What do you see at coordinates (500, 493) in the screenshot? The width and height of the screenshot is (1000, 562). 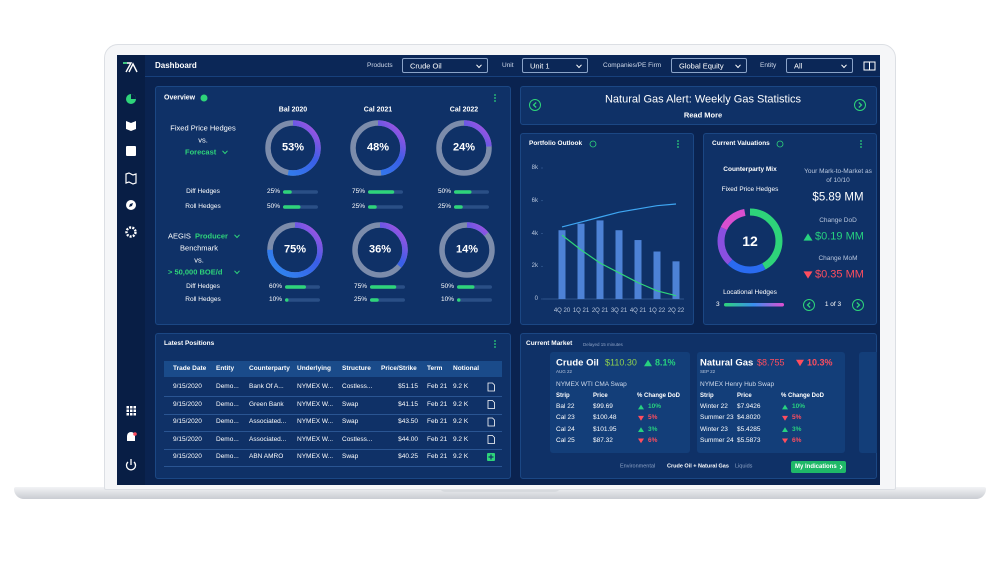 I see `laptop-base` at bounding box center [500, 493].